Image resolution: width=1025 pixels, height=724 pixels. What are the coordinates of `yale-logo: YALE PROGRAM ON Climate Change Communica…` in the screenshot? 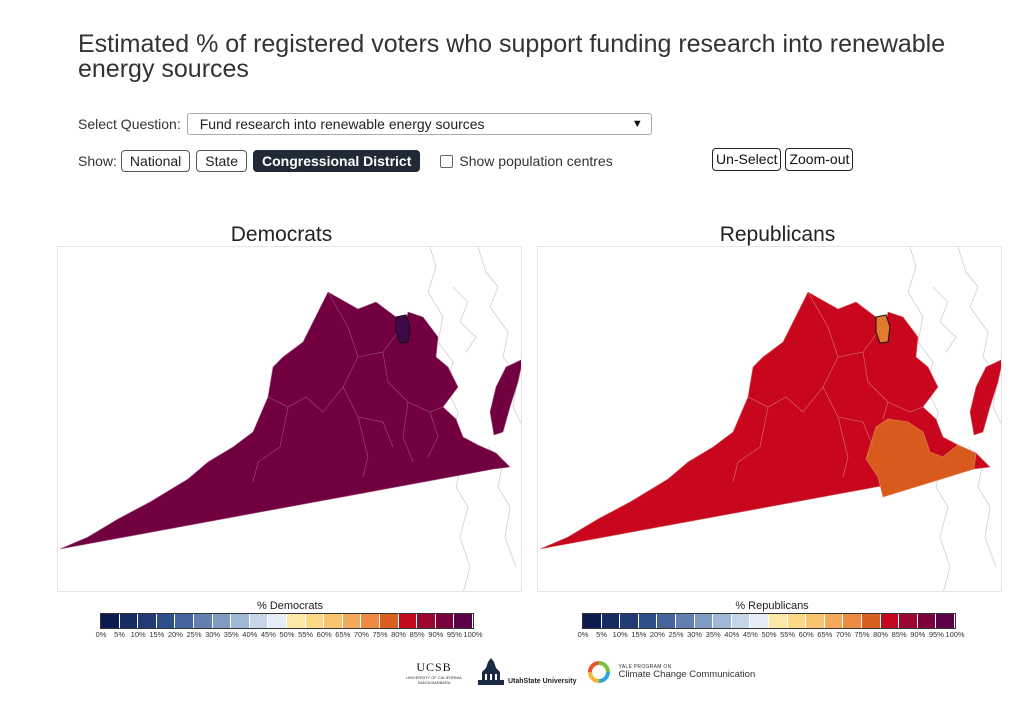 It's located at (670, 672).